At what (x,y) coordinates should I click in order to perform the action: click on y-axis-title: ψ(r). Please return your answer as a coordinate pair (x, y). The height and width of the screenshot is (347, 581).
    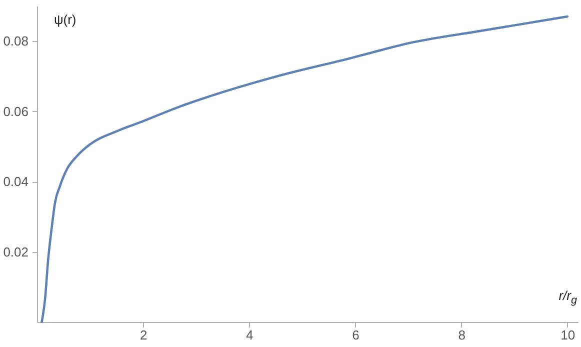
    Looking at the image, I should click on (65, 19).